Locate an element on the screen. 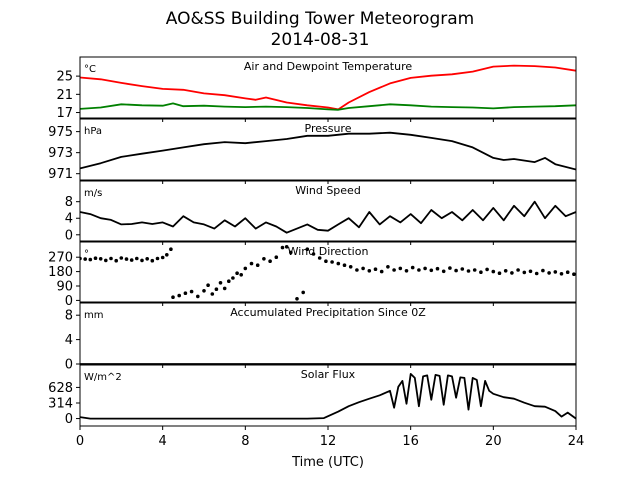  ytick-label-wspd-1: 4 is located at coordinates (69, 219).